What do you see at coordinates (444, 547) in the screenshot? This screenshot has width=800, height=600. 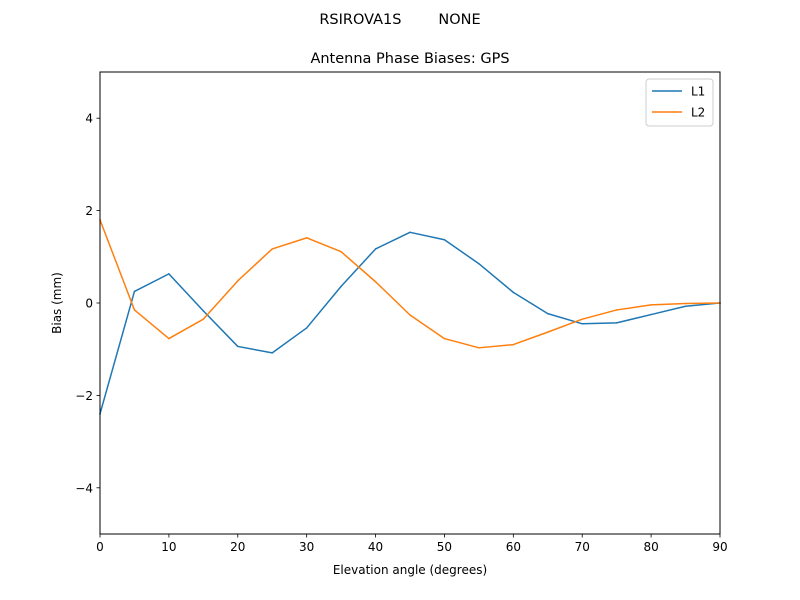 I see `x-tick-label: 50` at bounding box center [444, 547].